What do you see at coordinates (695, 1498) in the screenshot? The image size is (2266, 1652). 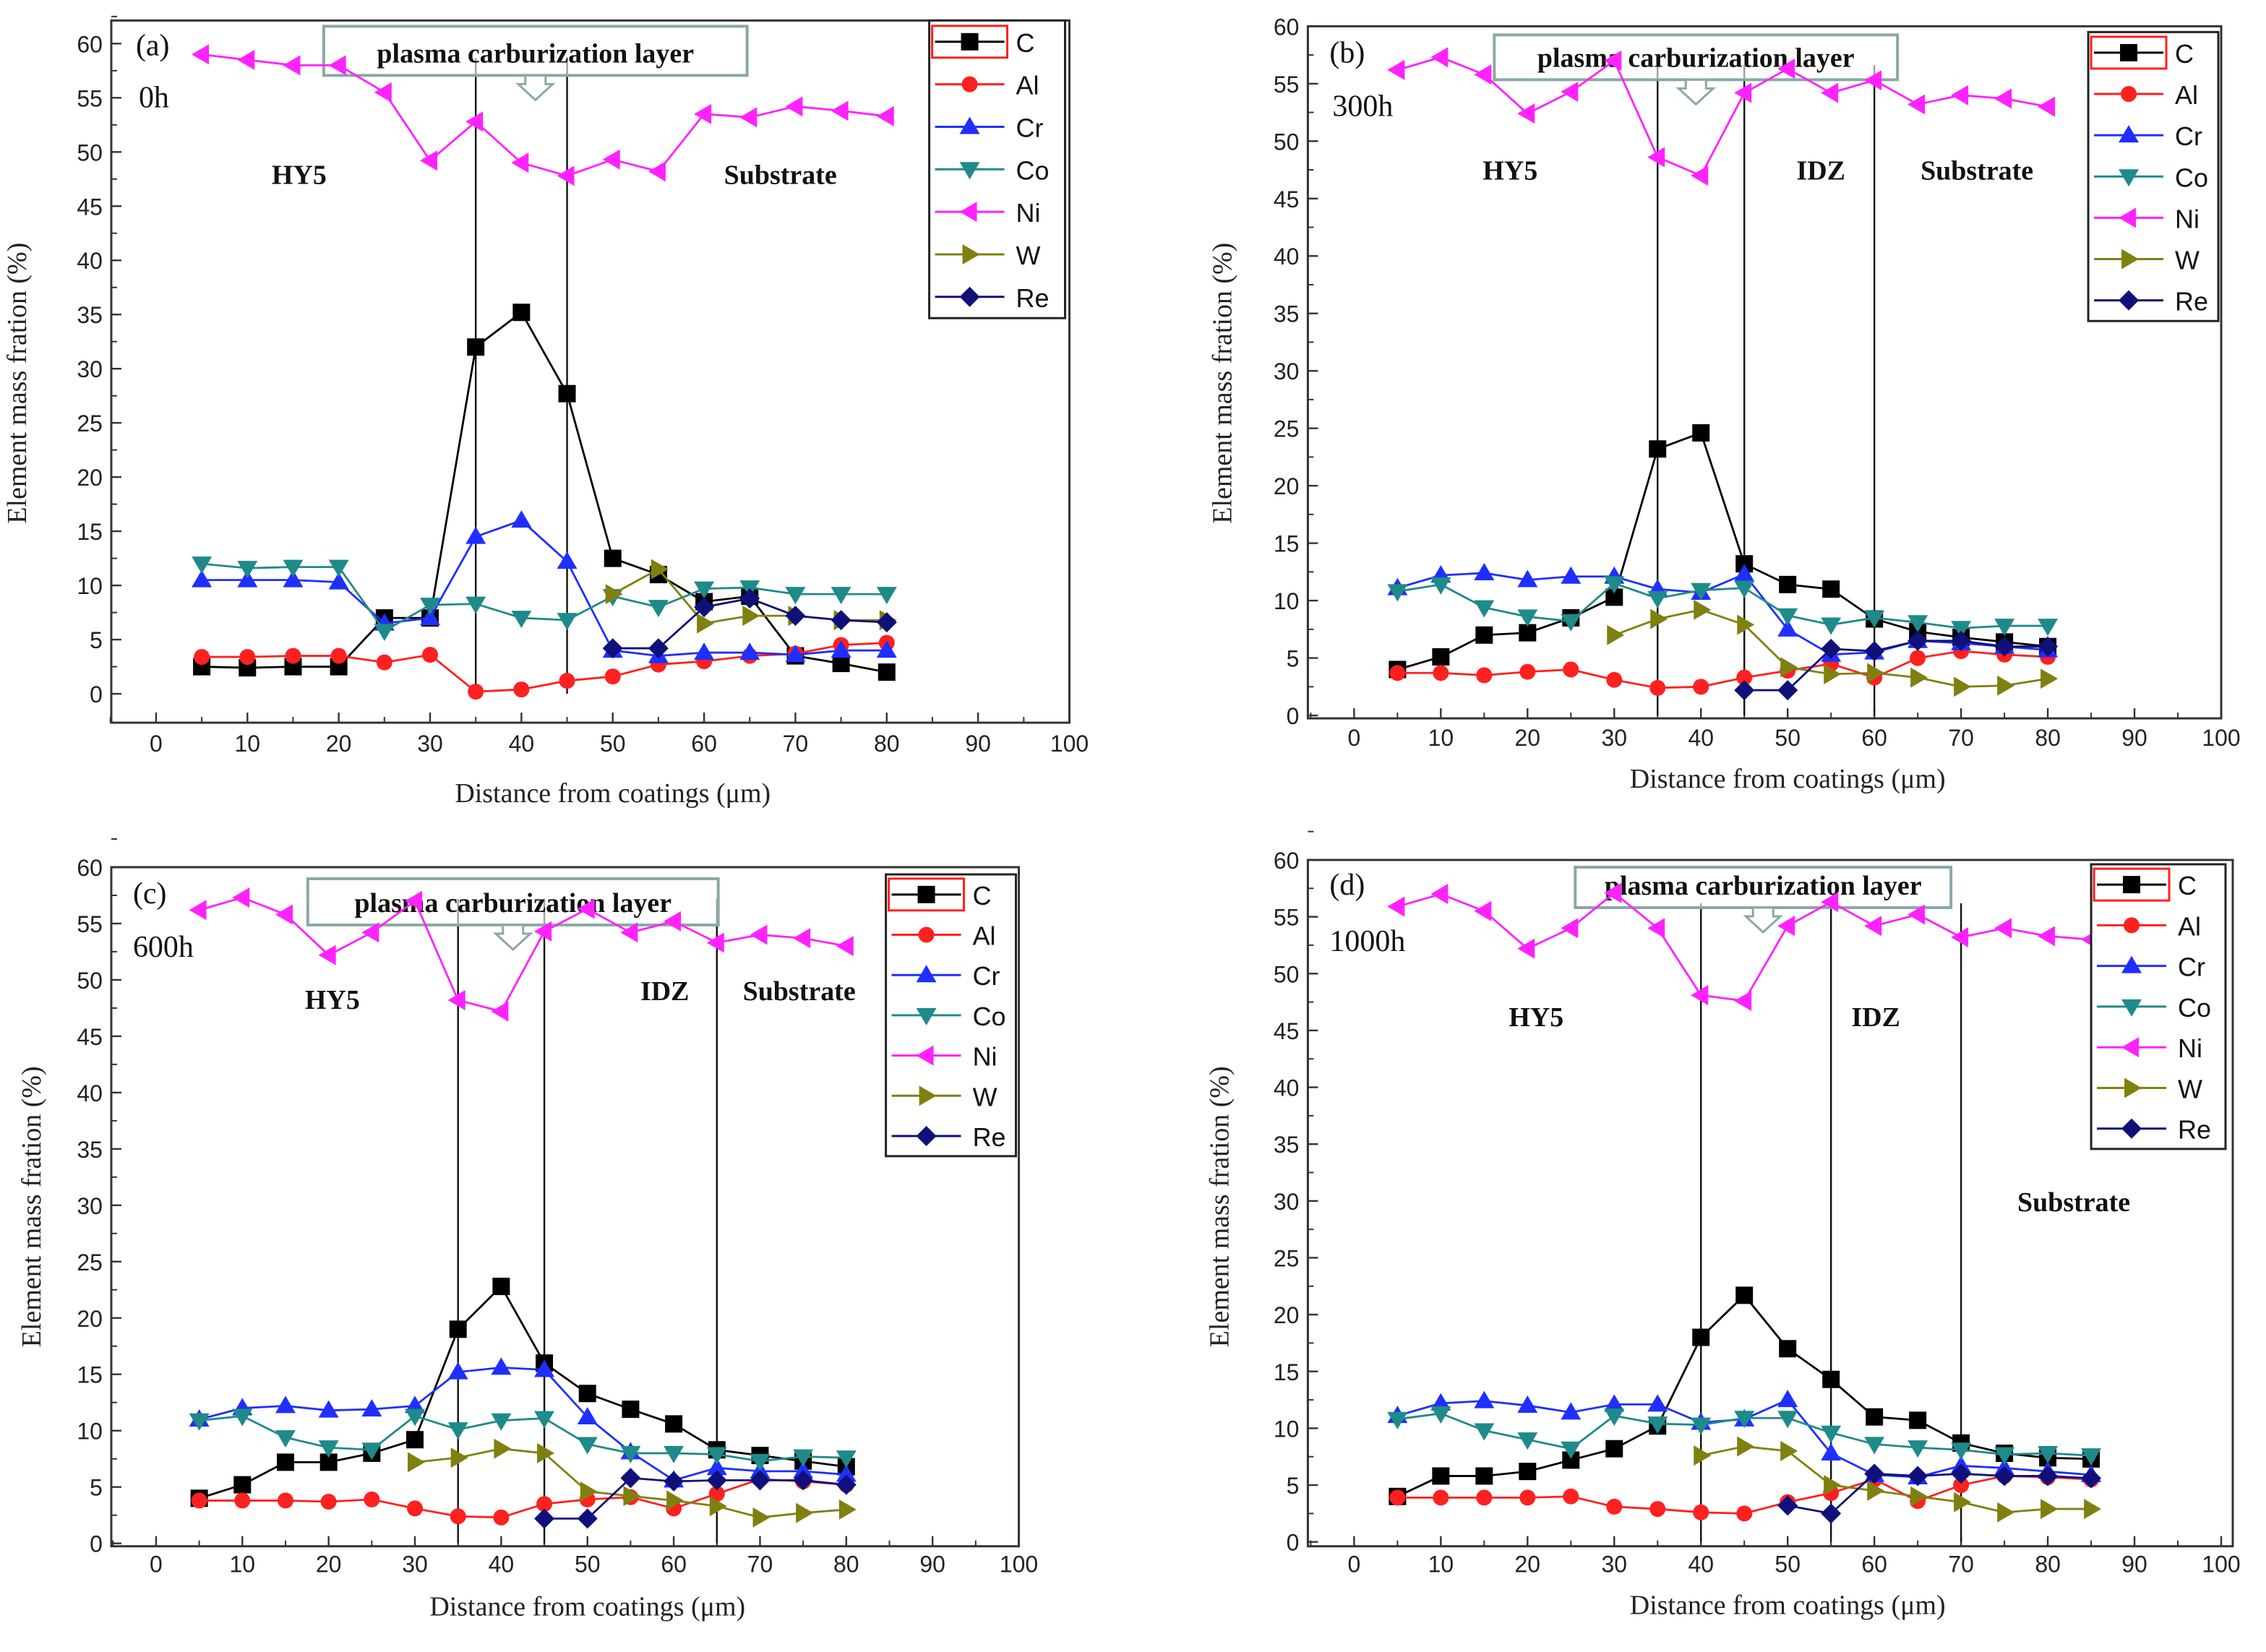 I see `series-Re` at bounding box center [695, 1498].